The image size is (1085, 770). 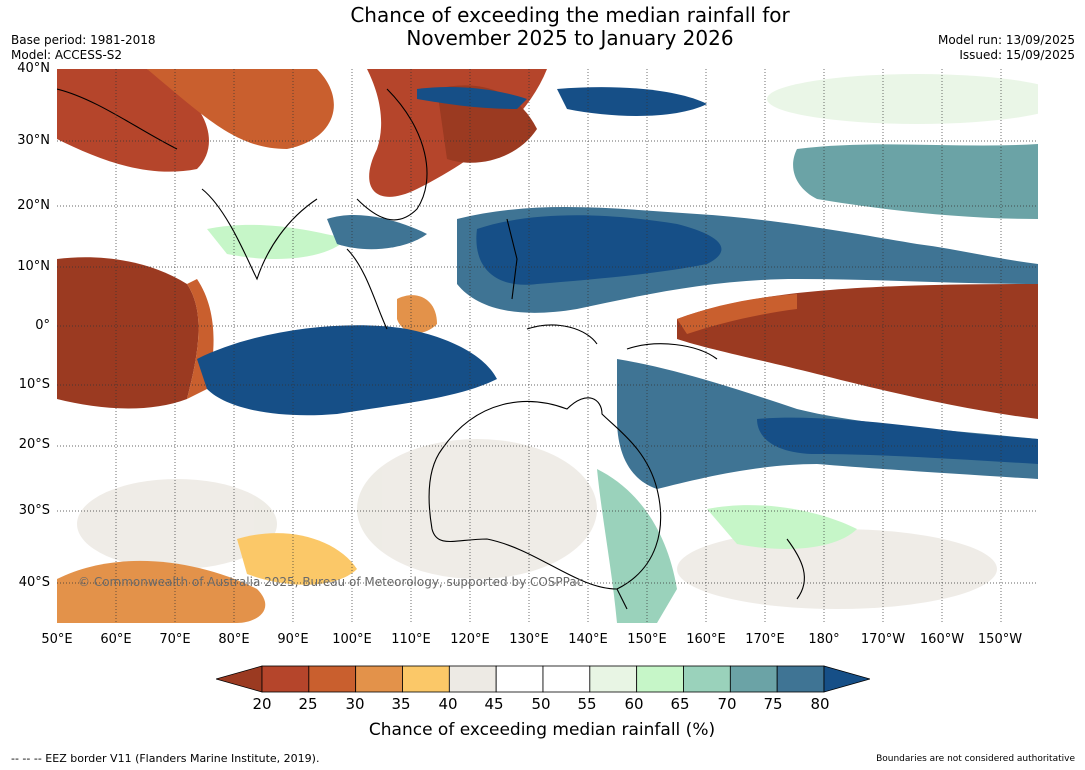 What do you see at coordinates (34, 582) in the screenshot?
I see `lat-label: 40°S` at bounding box center [34, 582].